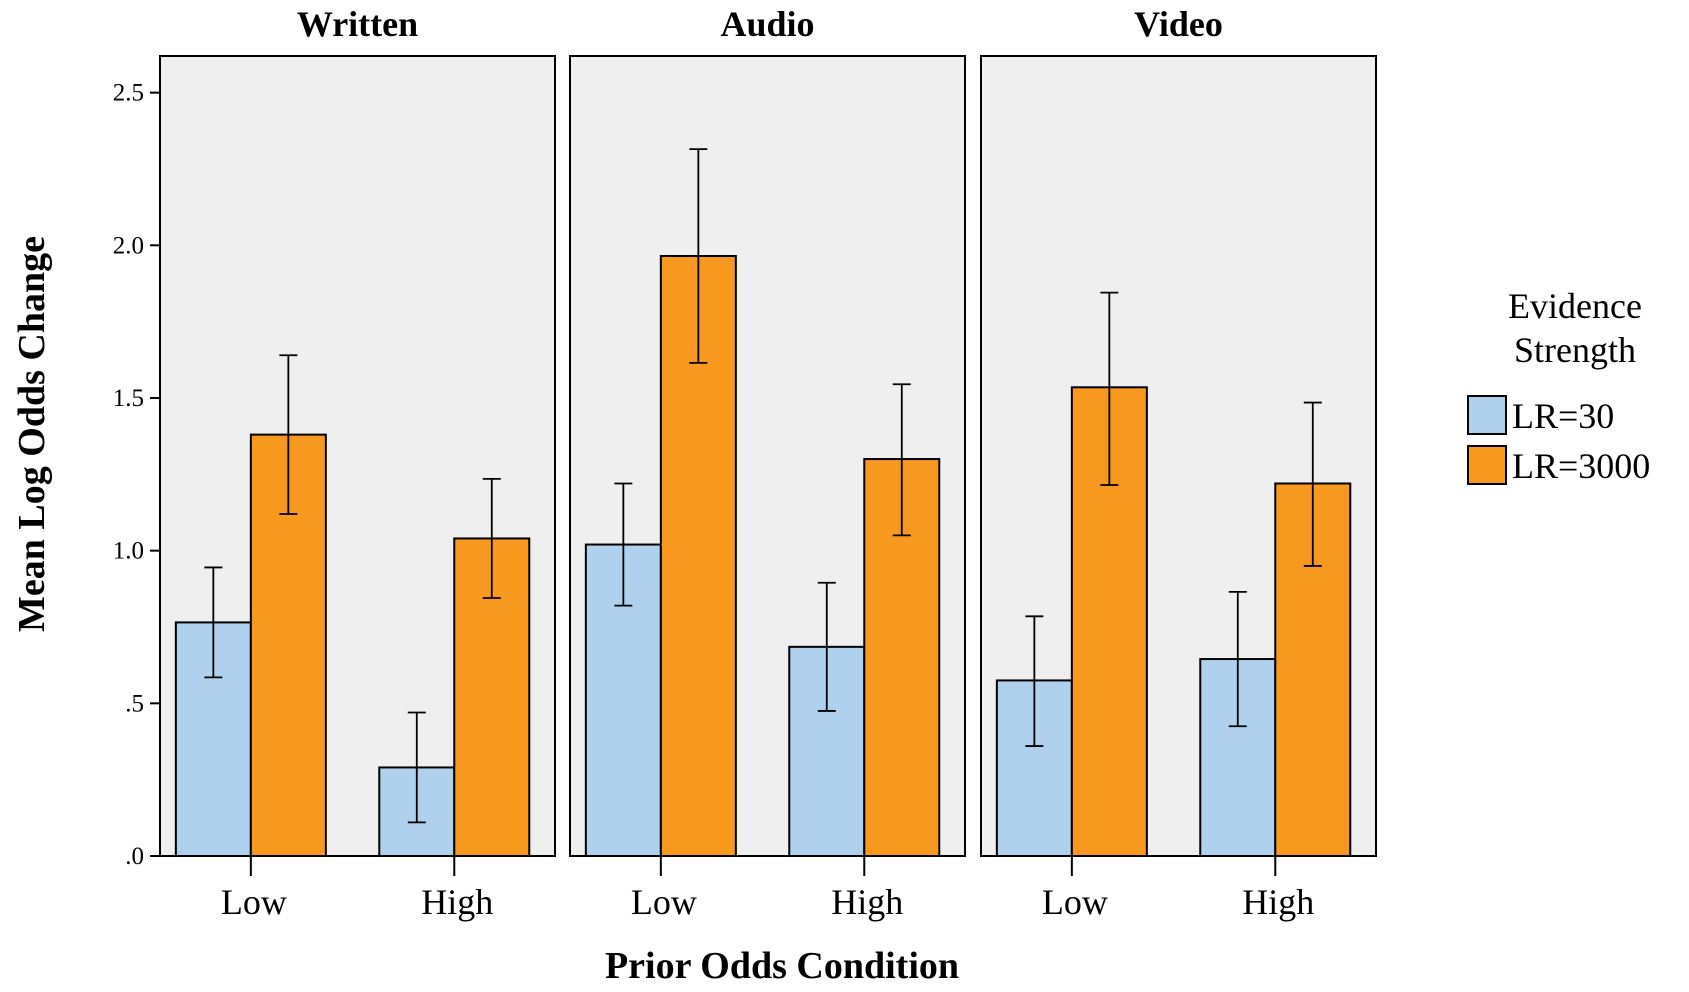 The height and width of the screenshot is (992, 1689). Describe the element at coordinates (357, 24) in the screenshot. I see `panel-title: Written` at that location.